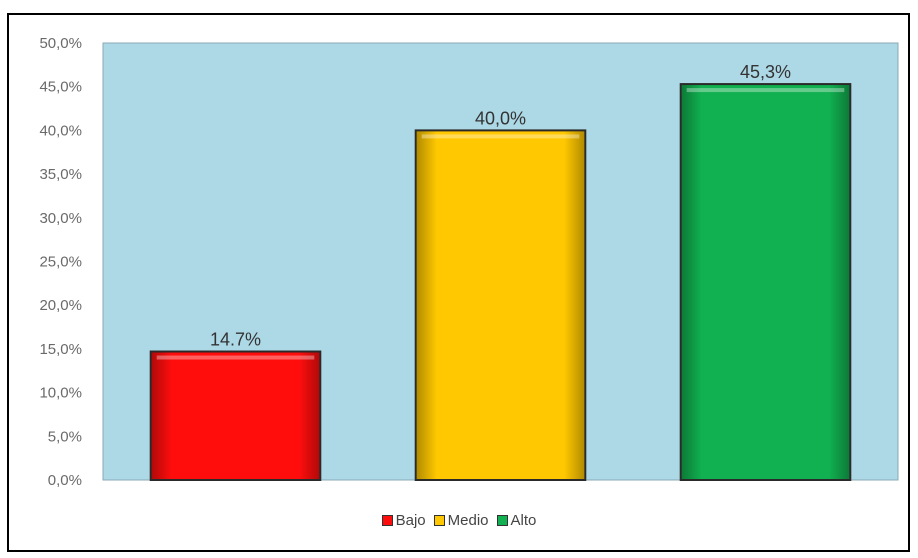 This screenshot has width=918, height=558. What do you see at coordinates (60, 87) in the screenshot?
I see `y-tick-label: 45,0%` at bounding box center [60, 87].